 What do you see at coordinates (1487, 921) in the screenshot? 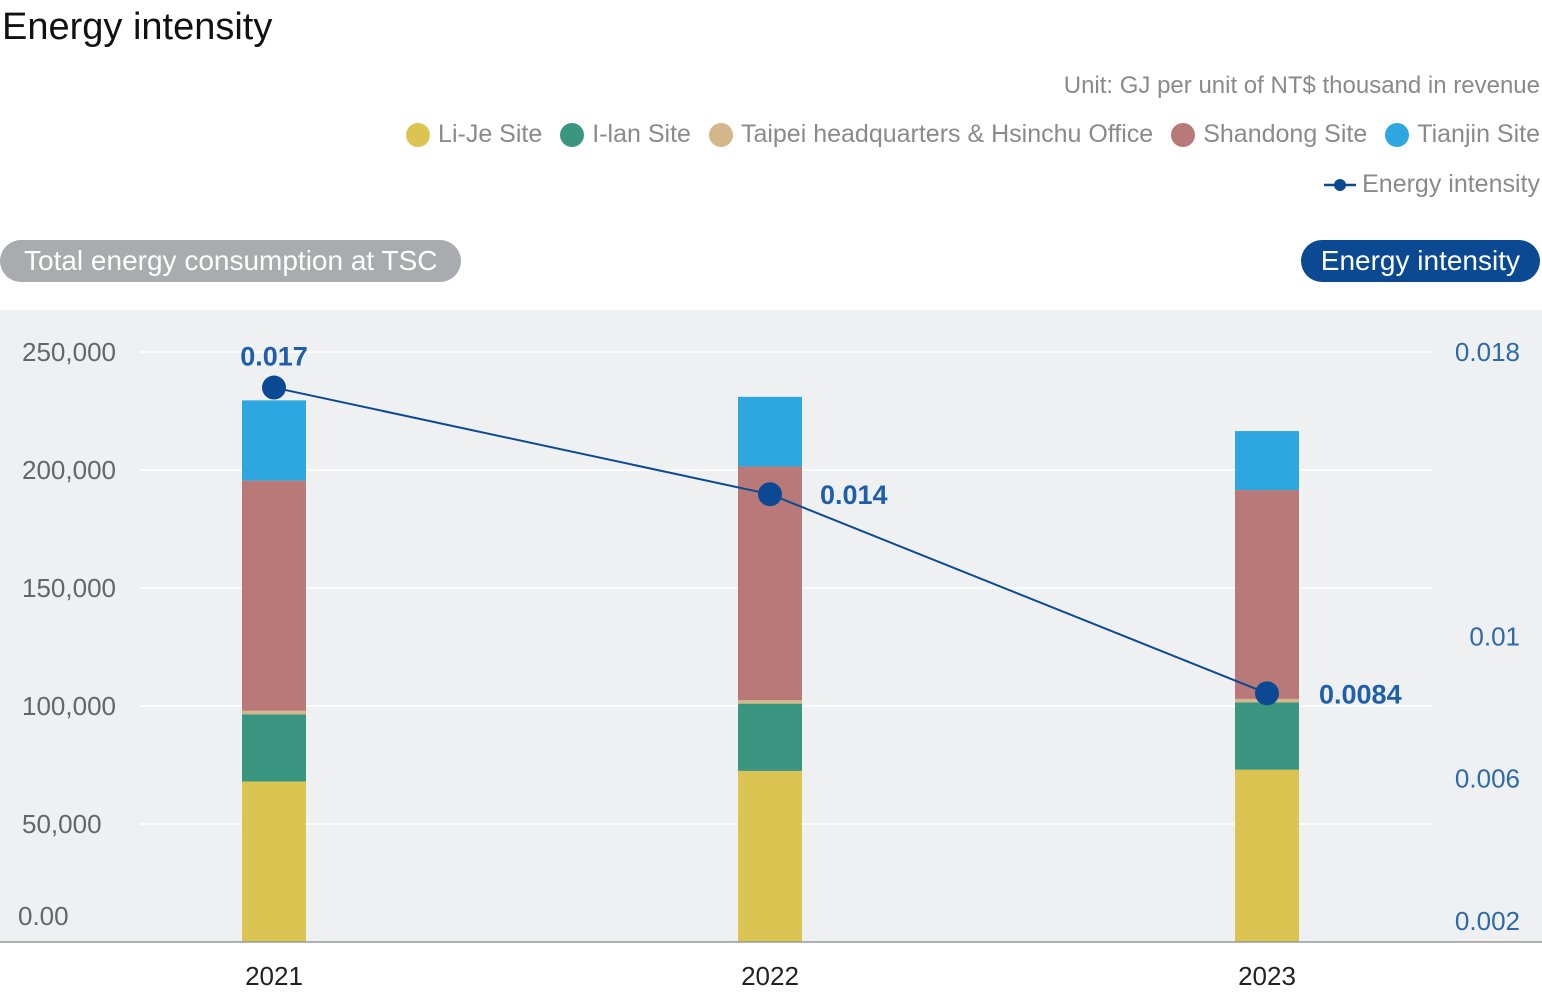
I see `right-tick-label: 0.002` at bounding box center [1487, 921].